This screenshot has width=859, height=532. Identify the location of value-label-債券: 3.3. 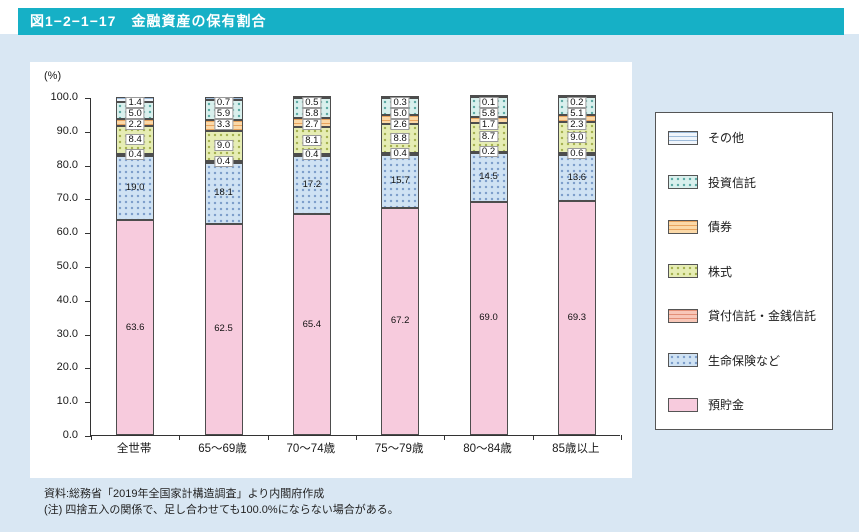
(223, 124).